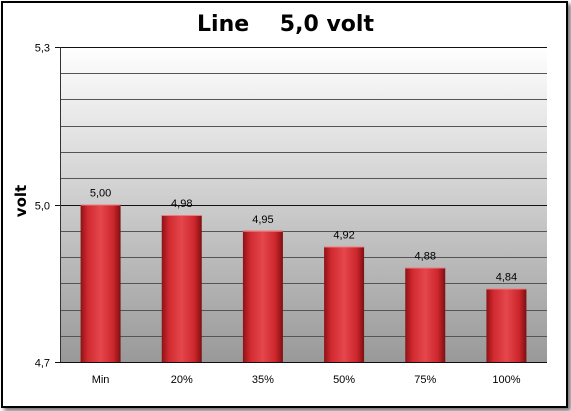  Describe the element at coordinates (100, 194) in the screenshot. I see `data-label: 5,00` at that location.